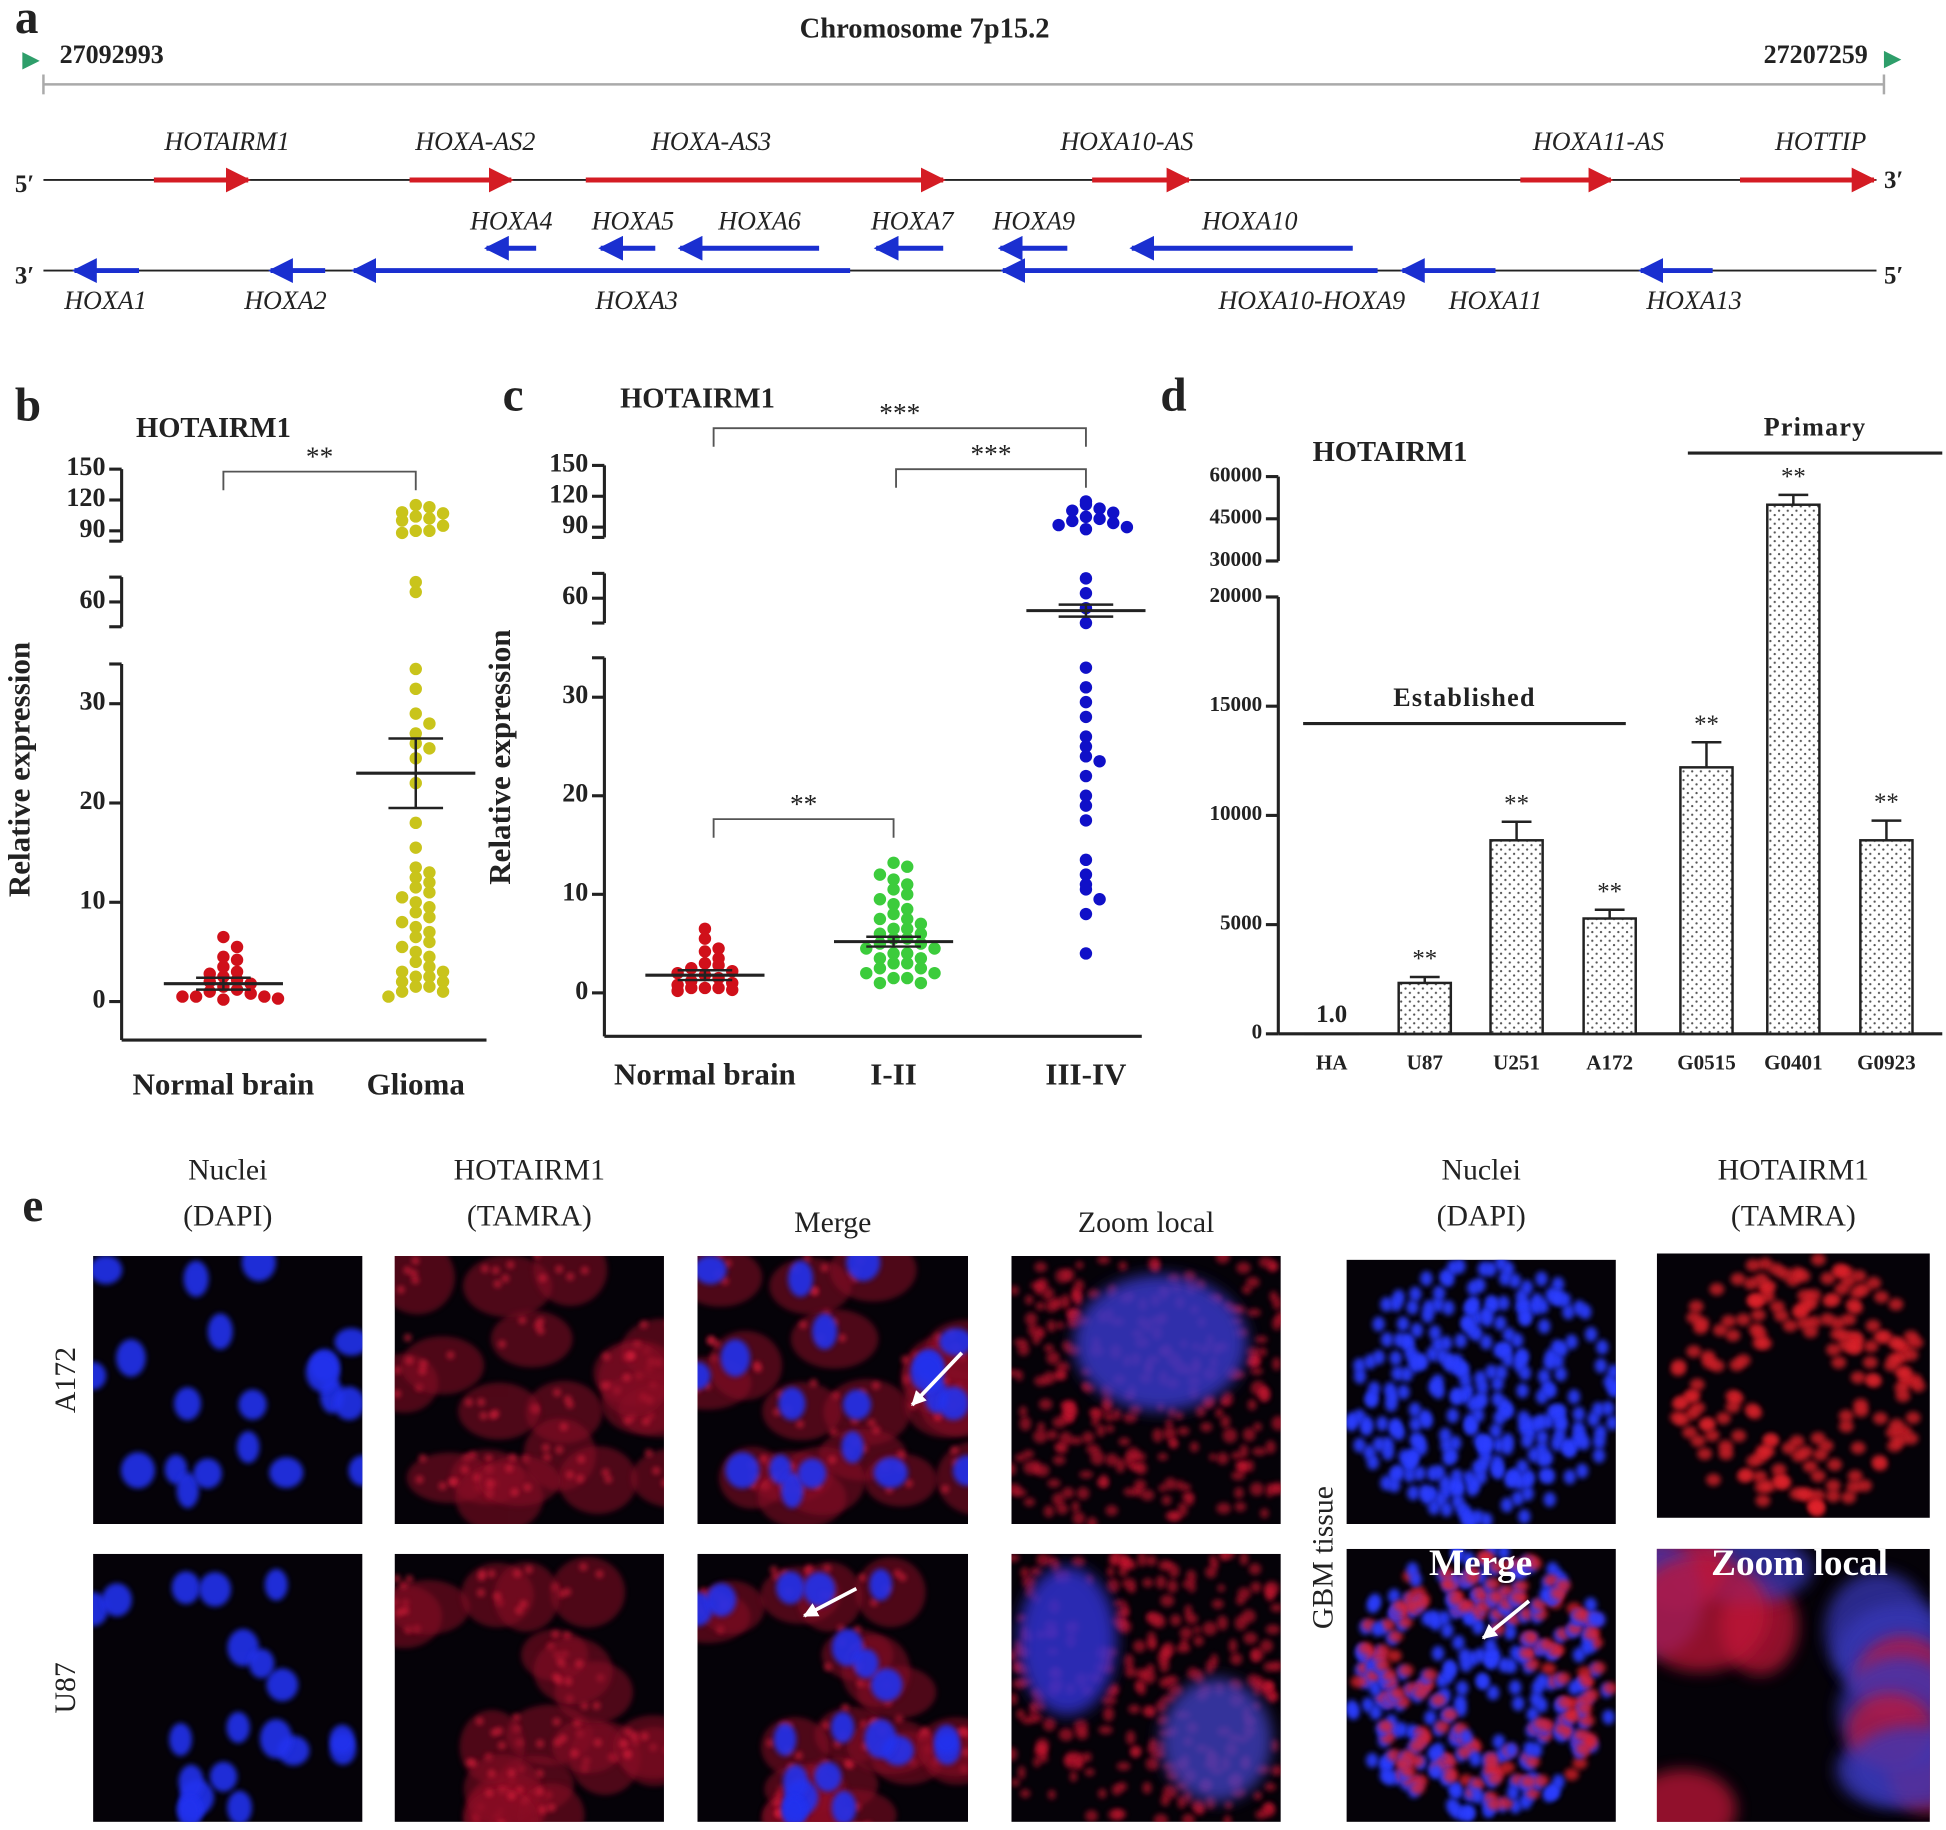 This screenshot has width=1946, height=1830. What do you see at coordinates (832, 1222) in the screenshot?
I see `column-header: Merge` at bounding box center [832, 1222].